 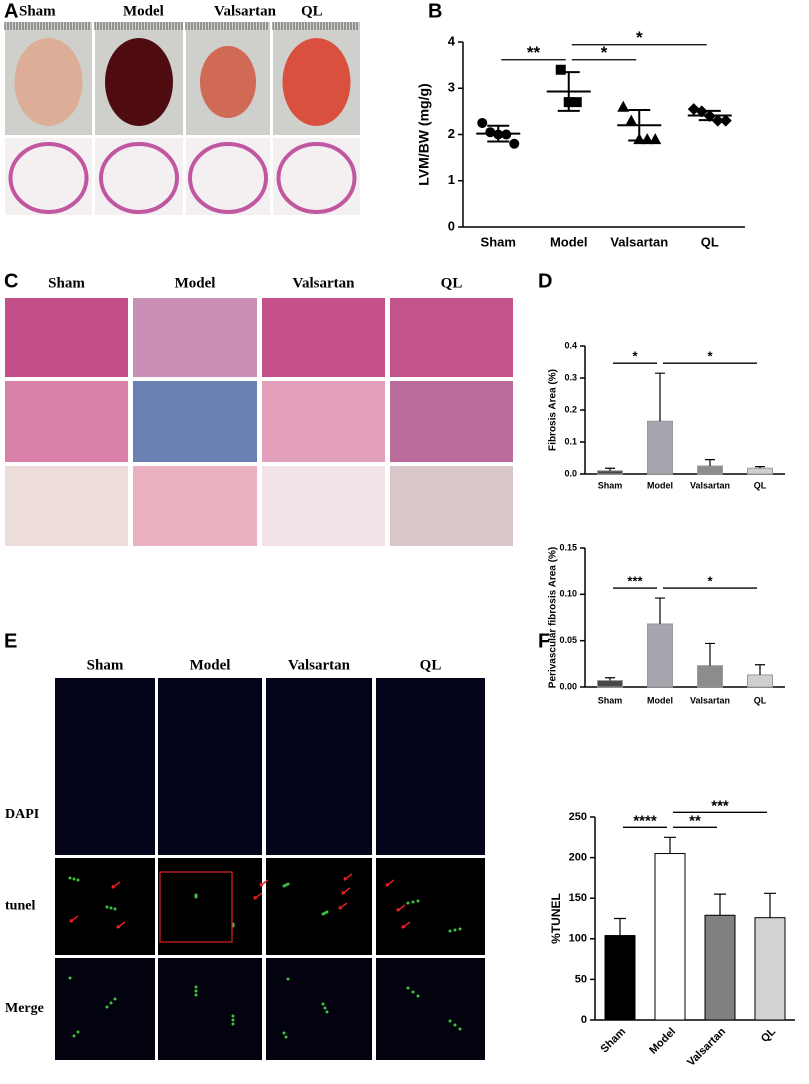 I want to click on y-tick-label: 2, so click(x=451, y=133).